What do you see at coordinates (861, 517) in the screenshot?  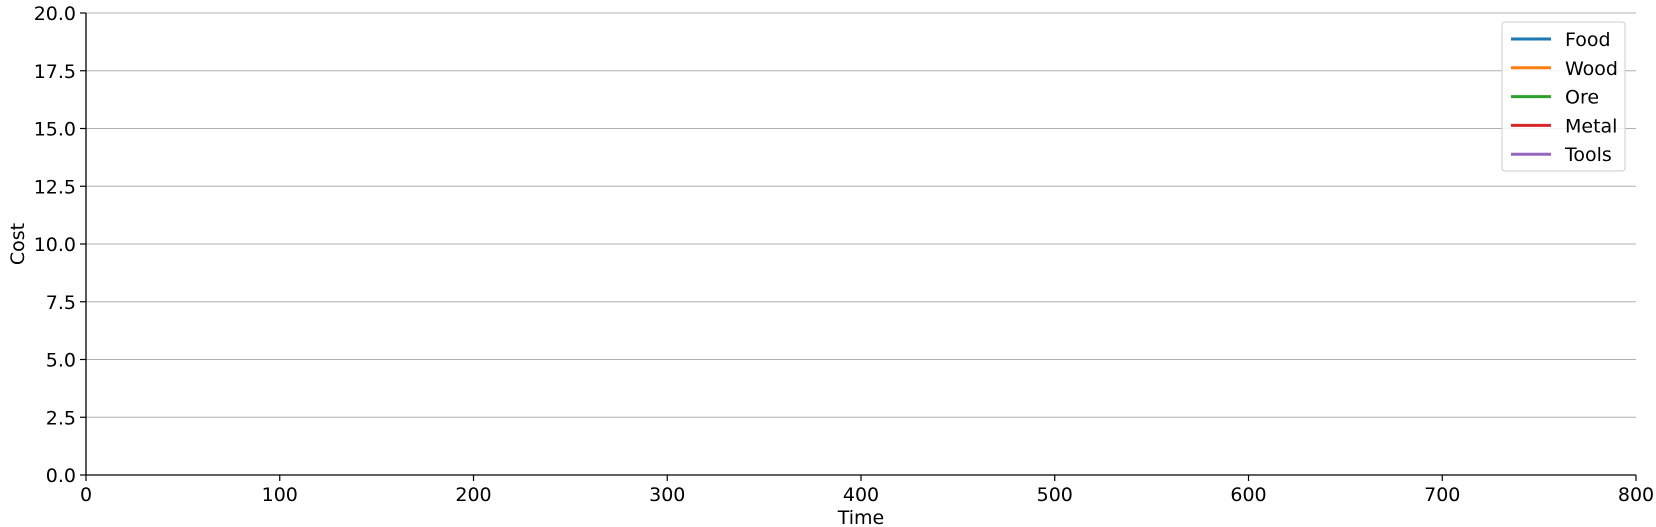 I see `x-axis-label: Time` at bounding box center [861, 517].